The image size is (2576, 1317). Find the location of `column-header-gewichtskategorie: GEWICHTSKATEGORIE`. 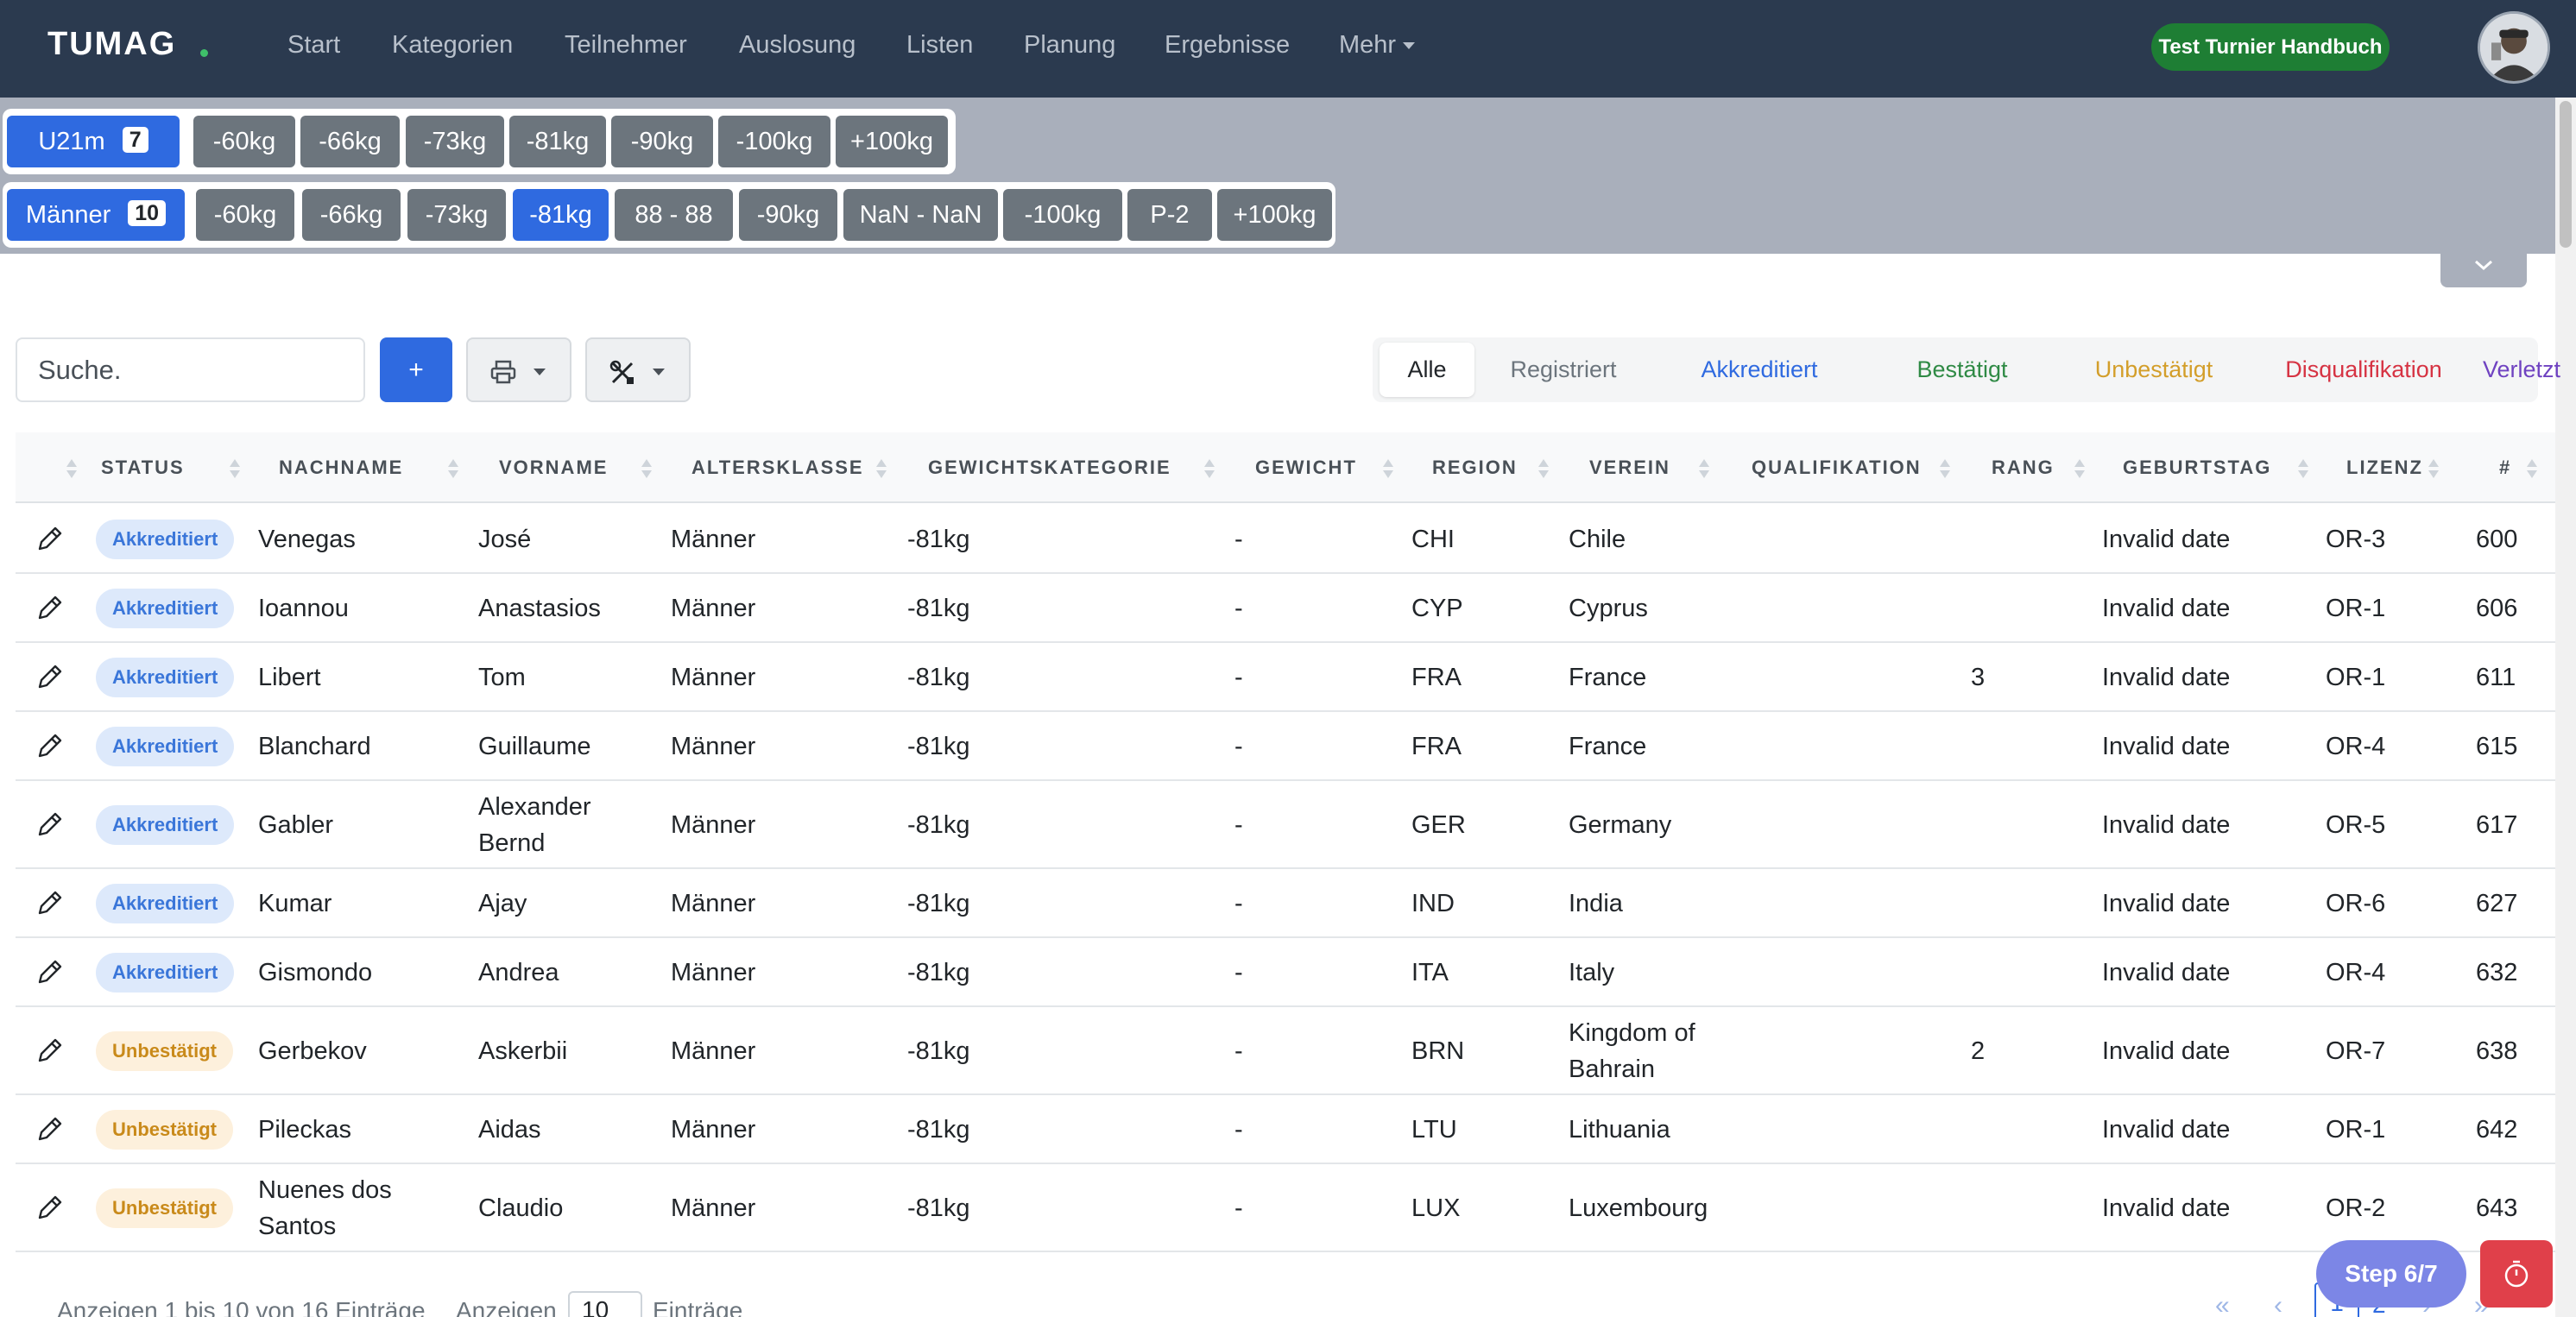

column-header-gewichtskategorie: GEWICHTSKATEGORIE is located at coordinates (1049, 467).